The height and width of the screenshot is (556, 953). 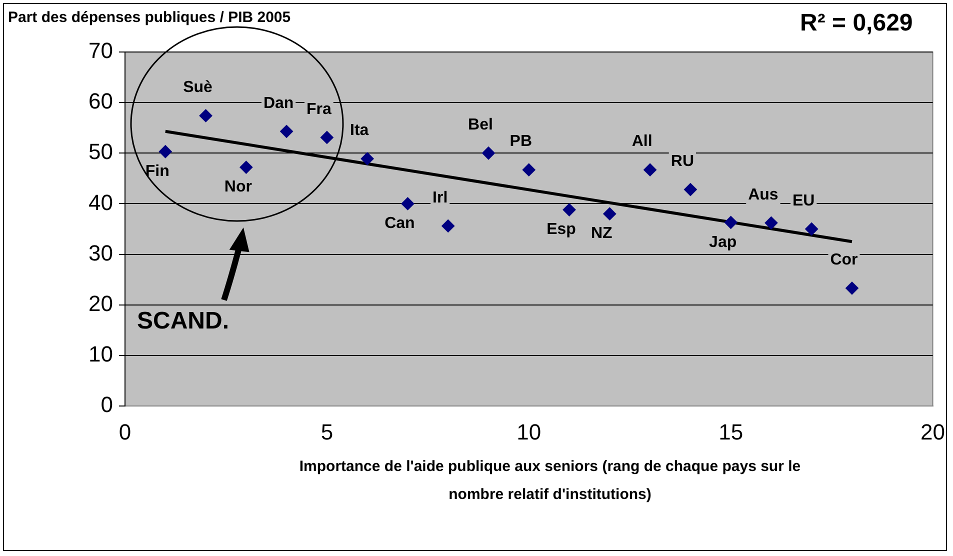 I want to click on annotation: SCAND., so click(x=183, y=321).